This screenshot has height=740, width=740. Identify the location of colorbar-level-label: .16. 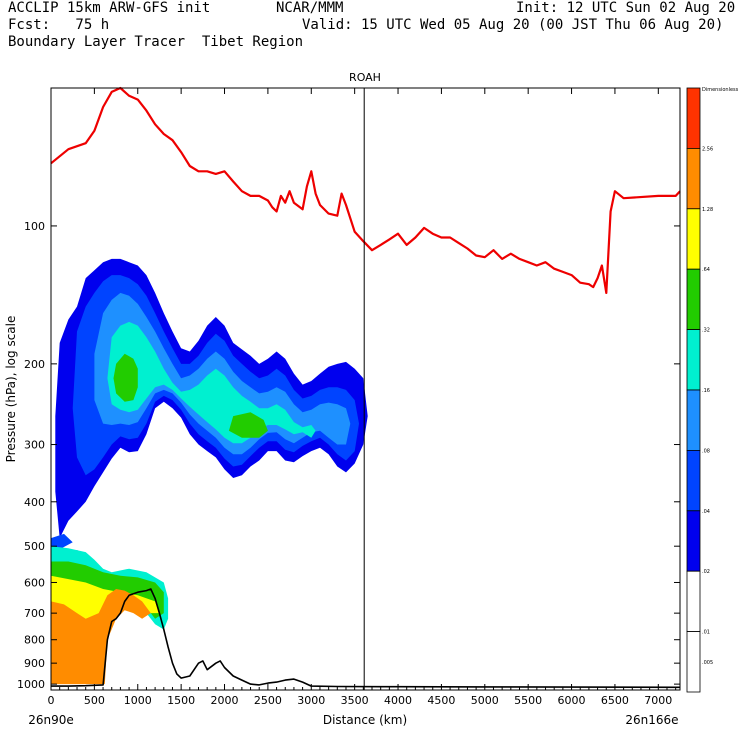
(706, 391).